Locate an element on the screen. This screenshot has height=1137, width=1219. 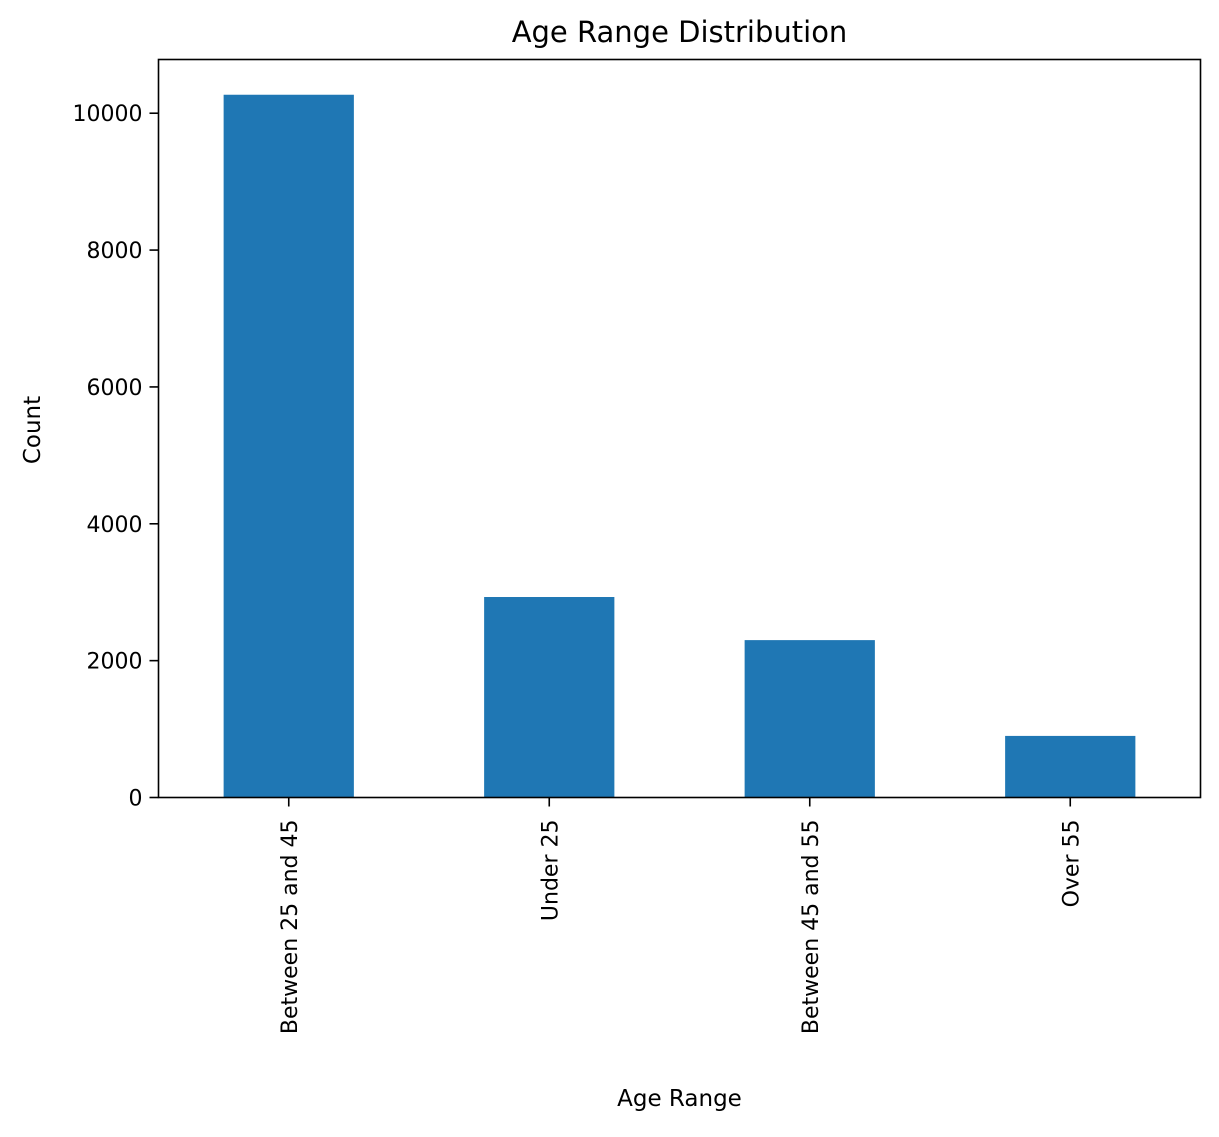
x-tick-label: Between 25 and 45 is located at coordinates (290, 927).